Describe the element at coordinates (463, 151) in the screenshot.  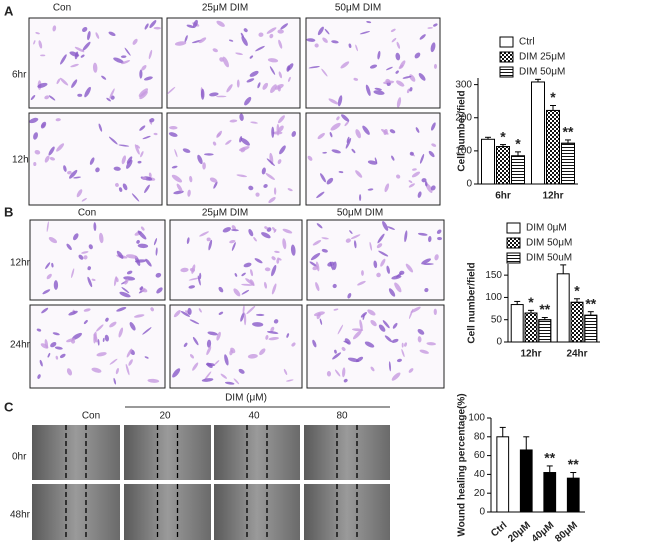
I see `y-tick-label: 100` at that location.